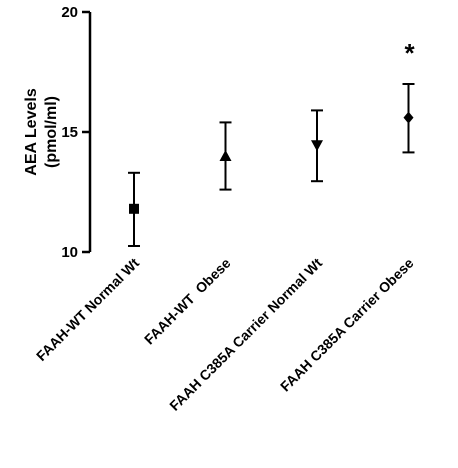  I want to click on y-tick-label: 10, so click(69, 252).